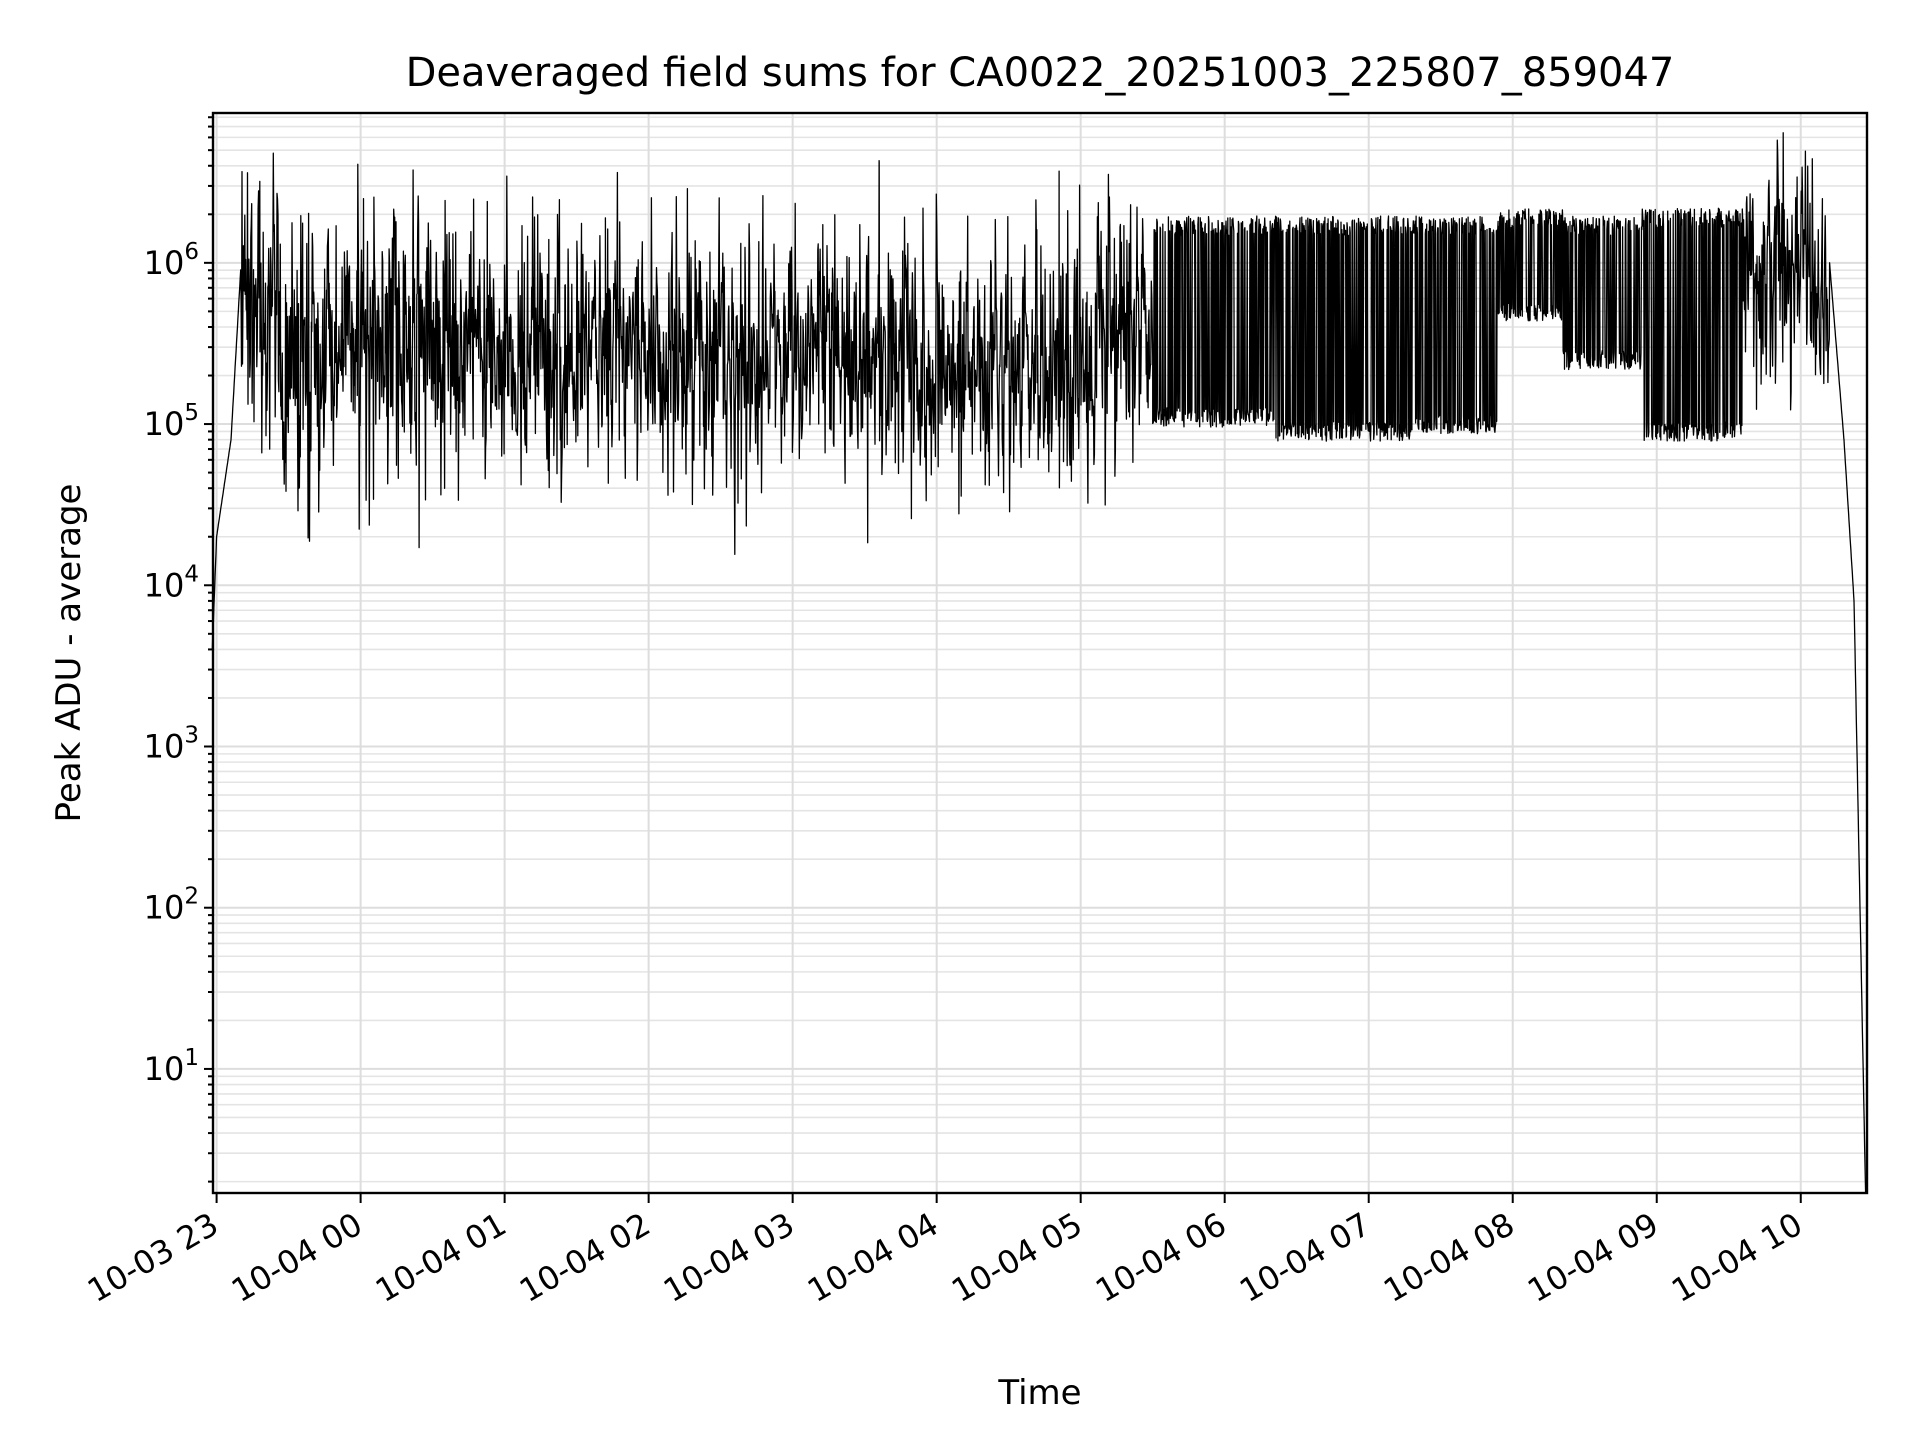 This screenshot has height=1440, width=1920. Describe the element at coordinates (1017, 1257) in the screenshot. I see `x-tick-label: 10-04 05` at that location.